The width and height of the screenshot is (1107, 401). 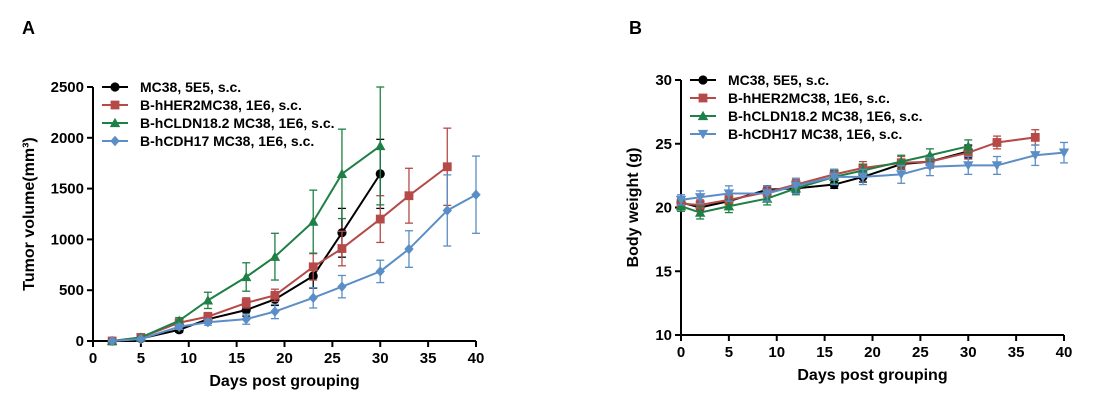 What do you see at coordinates (633, 208) in the screenshot?
I see `y-axis-title: Body weight (g)` at bounding box center [633, 208].